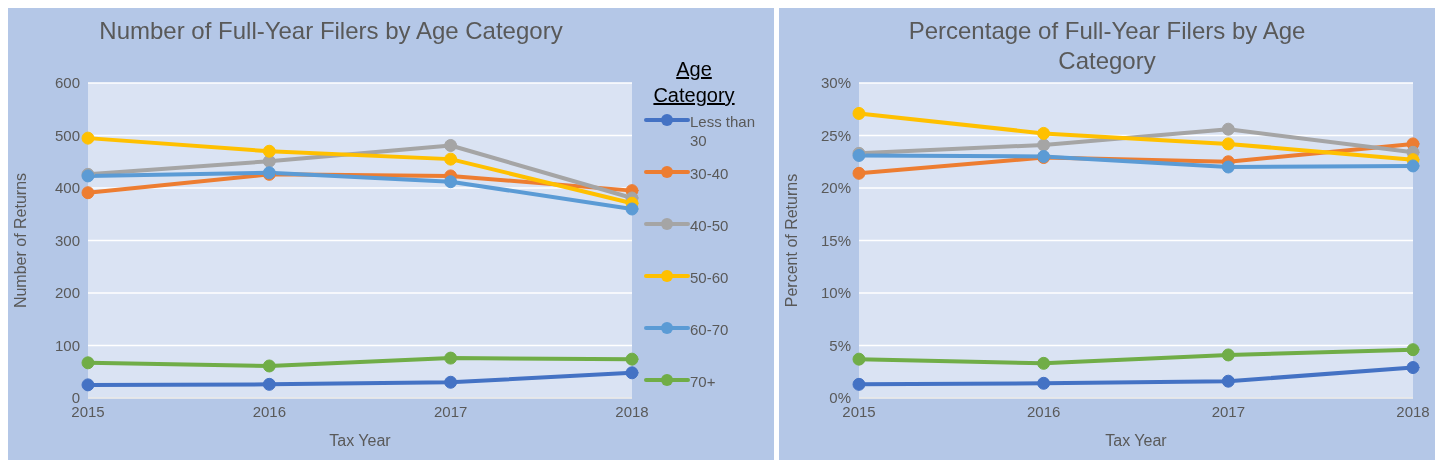 The image size is (1443, 468). Describe the element at coordinates (67, 83) in the screenshot. I see `y-tick-label: 600` at that location.